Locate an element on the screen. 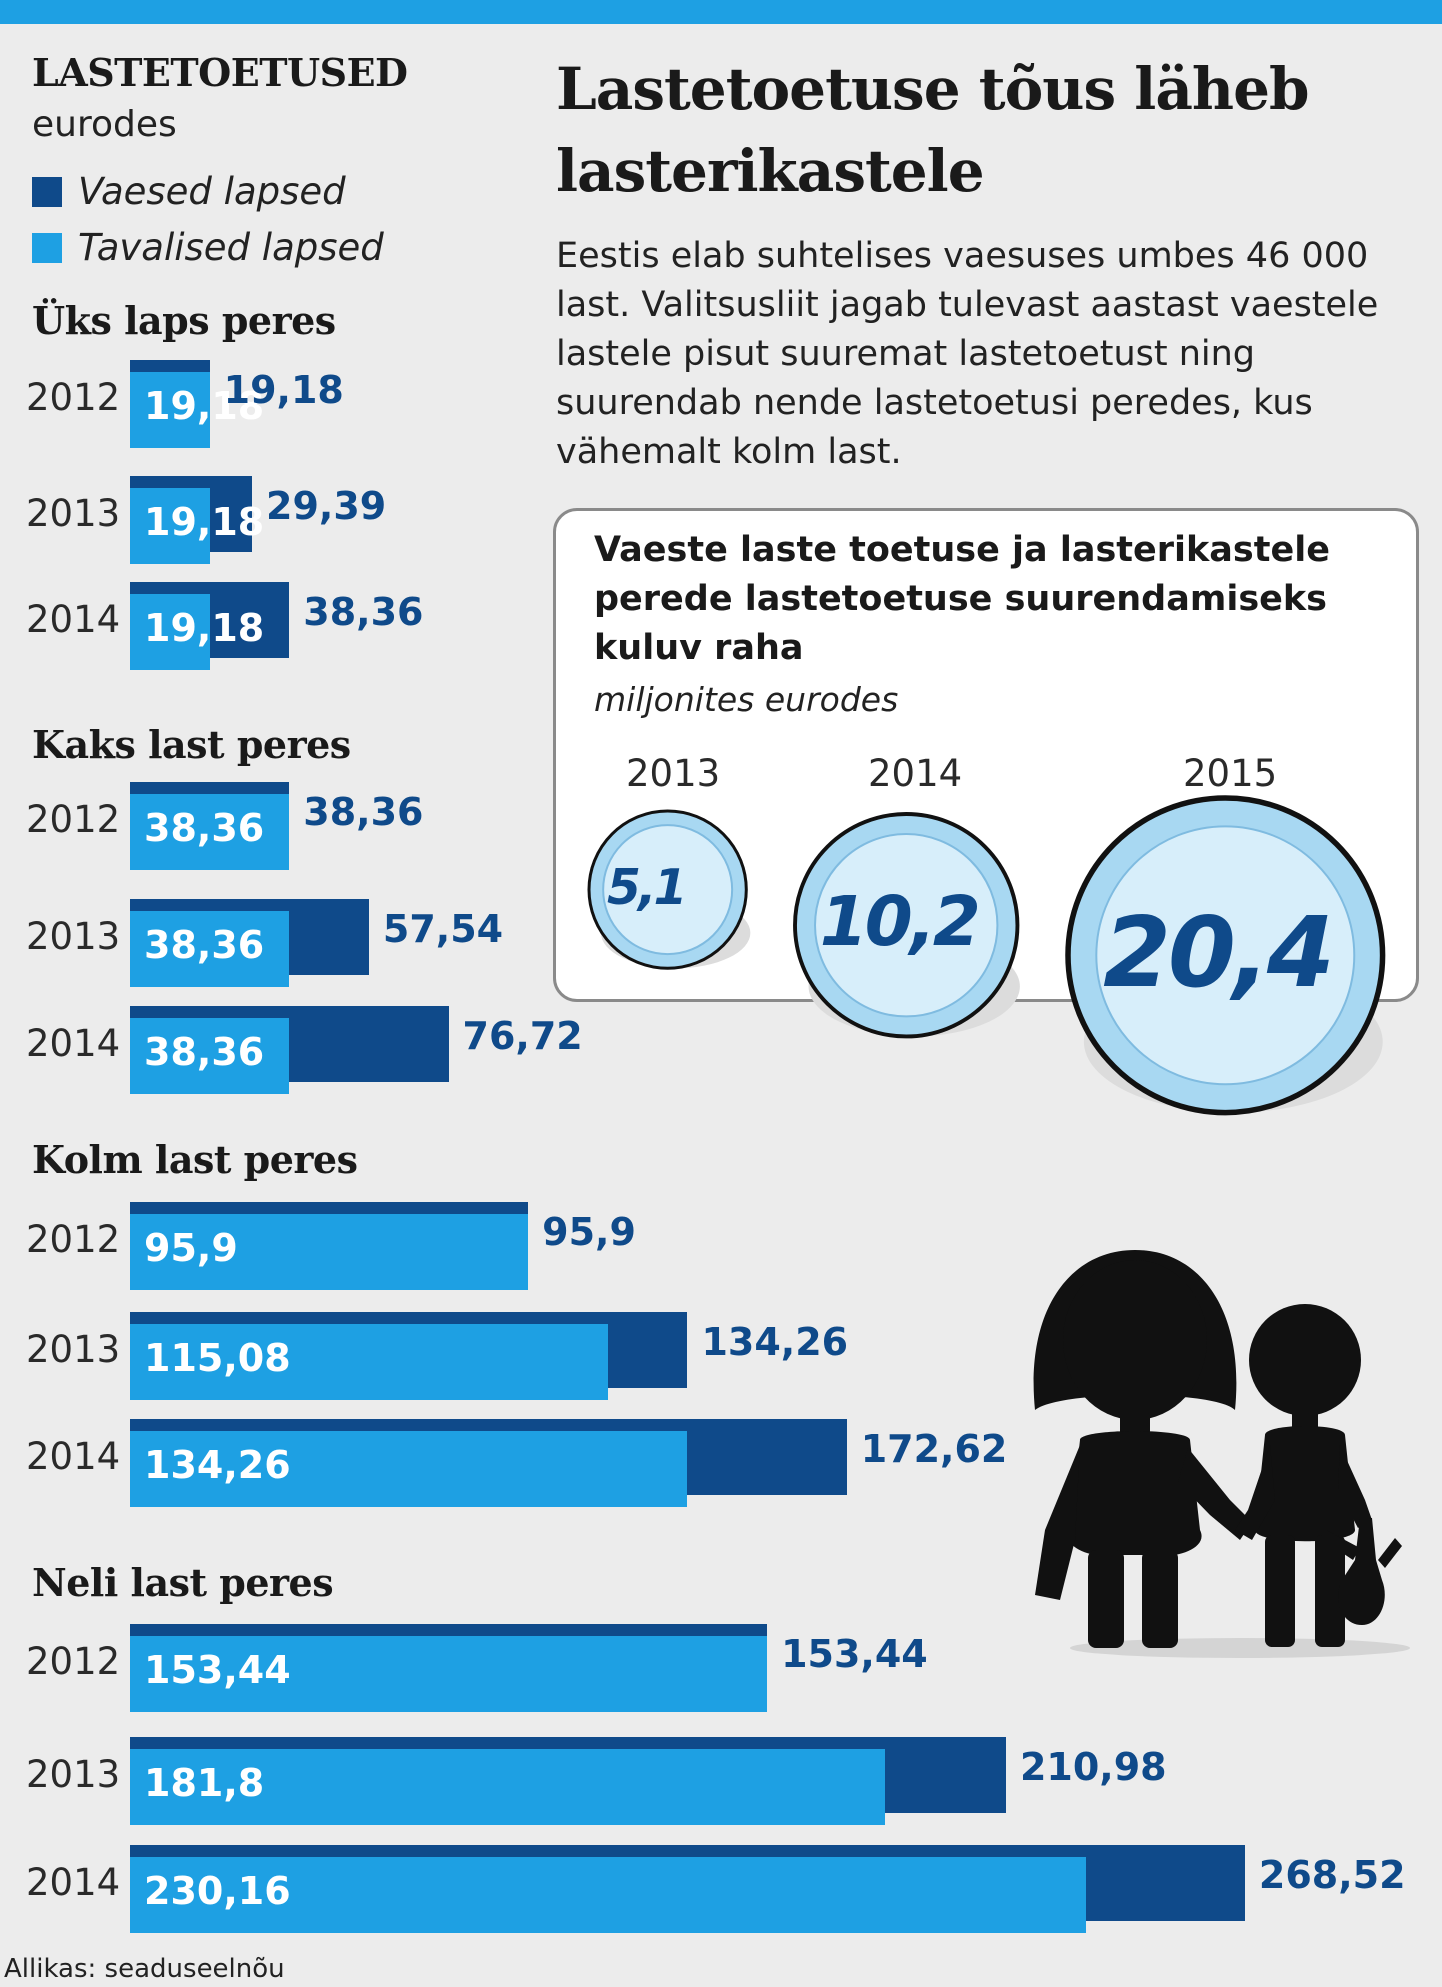  group-title: Üks laps peres is located at coordinates (184, 320).